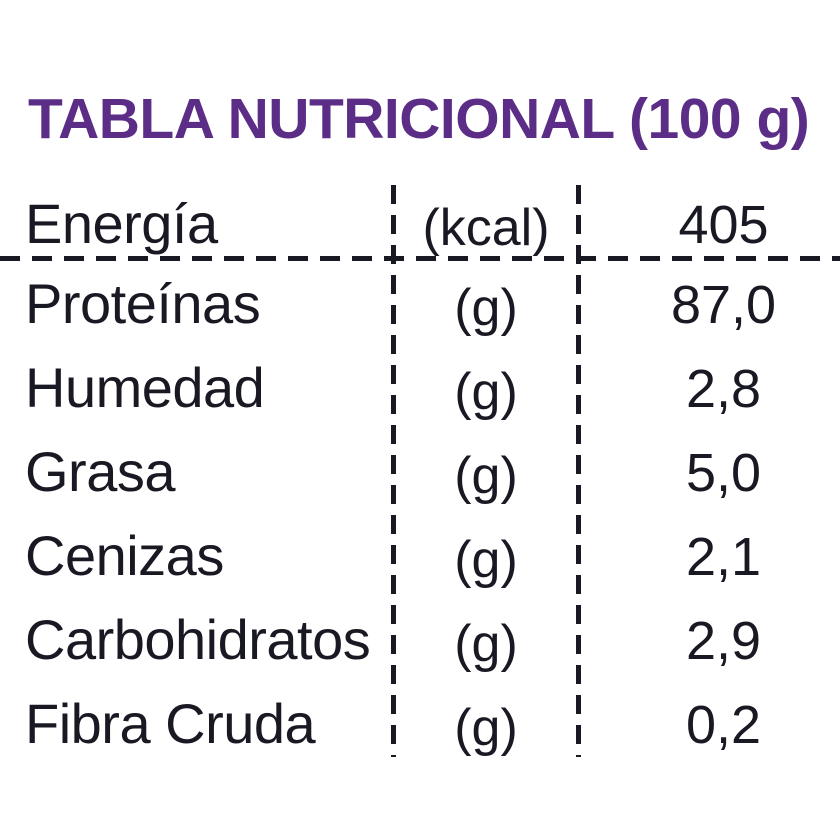  I want to click on nutrient-value: 5,0, so click(723, 473).